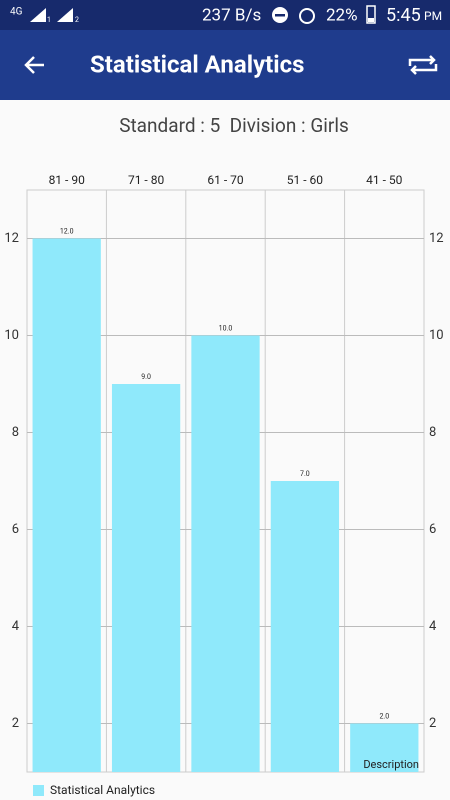 This screenshot has height=800, width=450. What do you see at coordinates (197, 64) in the screenshot?
I see `app-title: Statistical Analytics` at bounding box center [197, 64].